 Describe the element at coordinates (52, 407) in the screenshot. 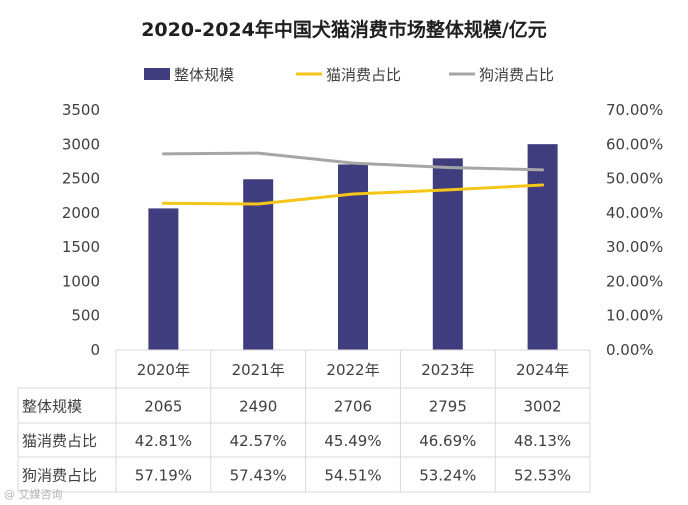

I see `table-row-label: 整体规模` at that location.